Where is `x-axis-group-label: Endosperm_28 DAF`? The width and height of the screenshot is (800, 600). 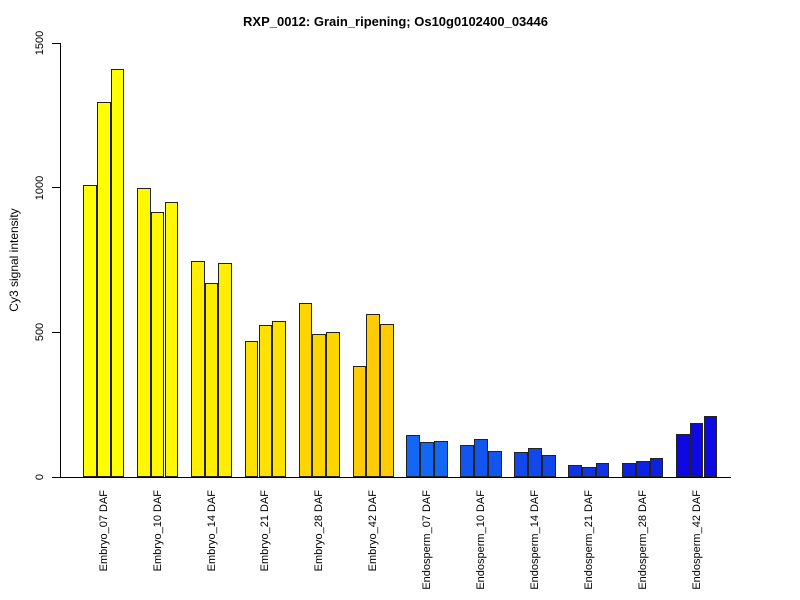
x-axis-group-label: Endosperm_28 DAF is located at coordinates (642, 540).